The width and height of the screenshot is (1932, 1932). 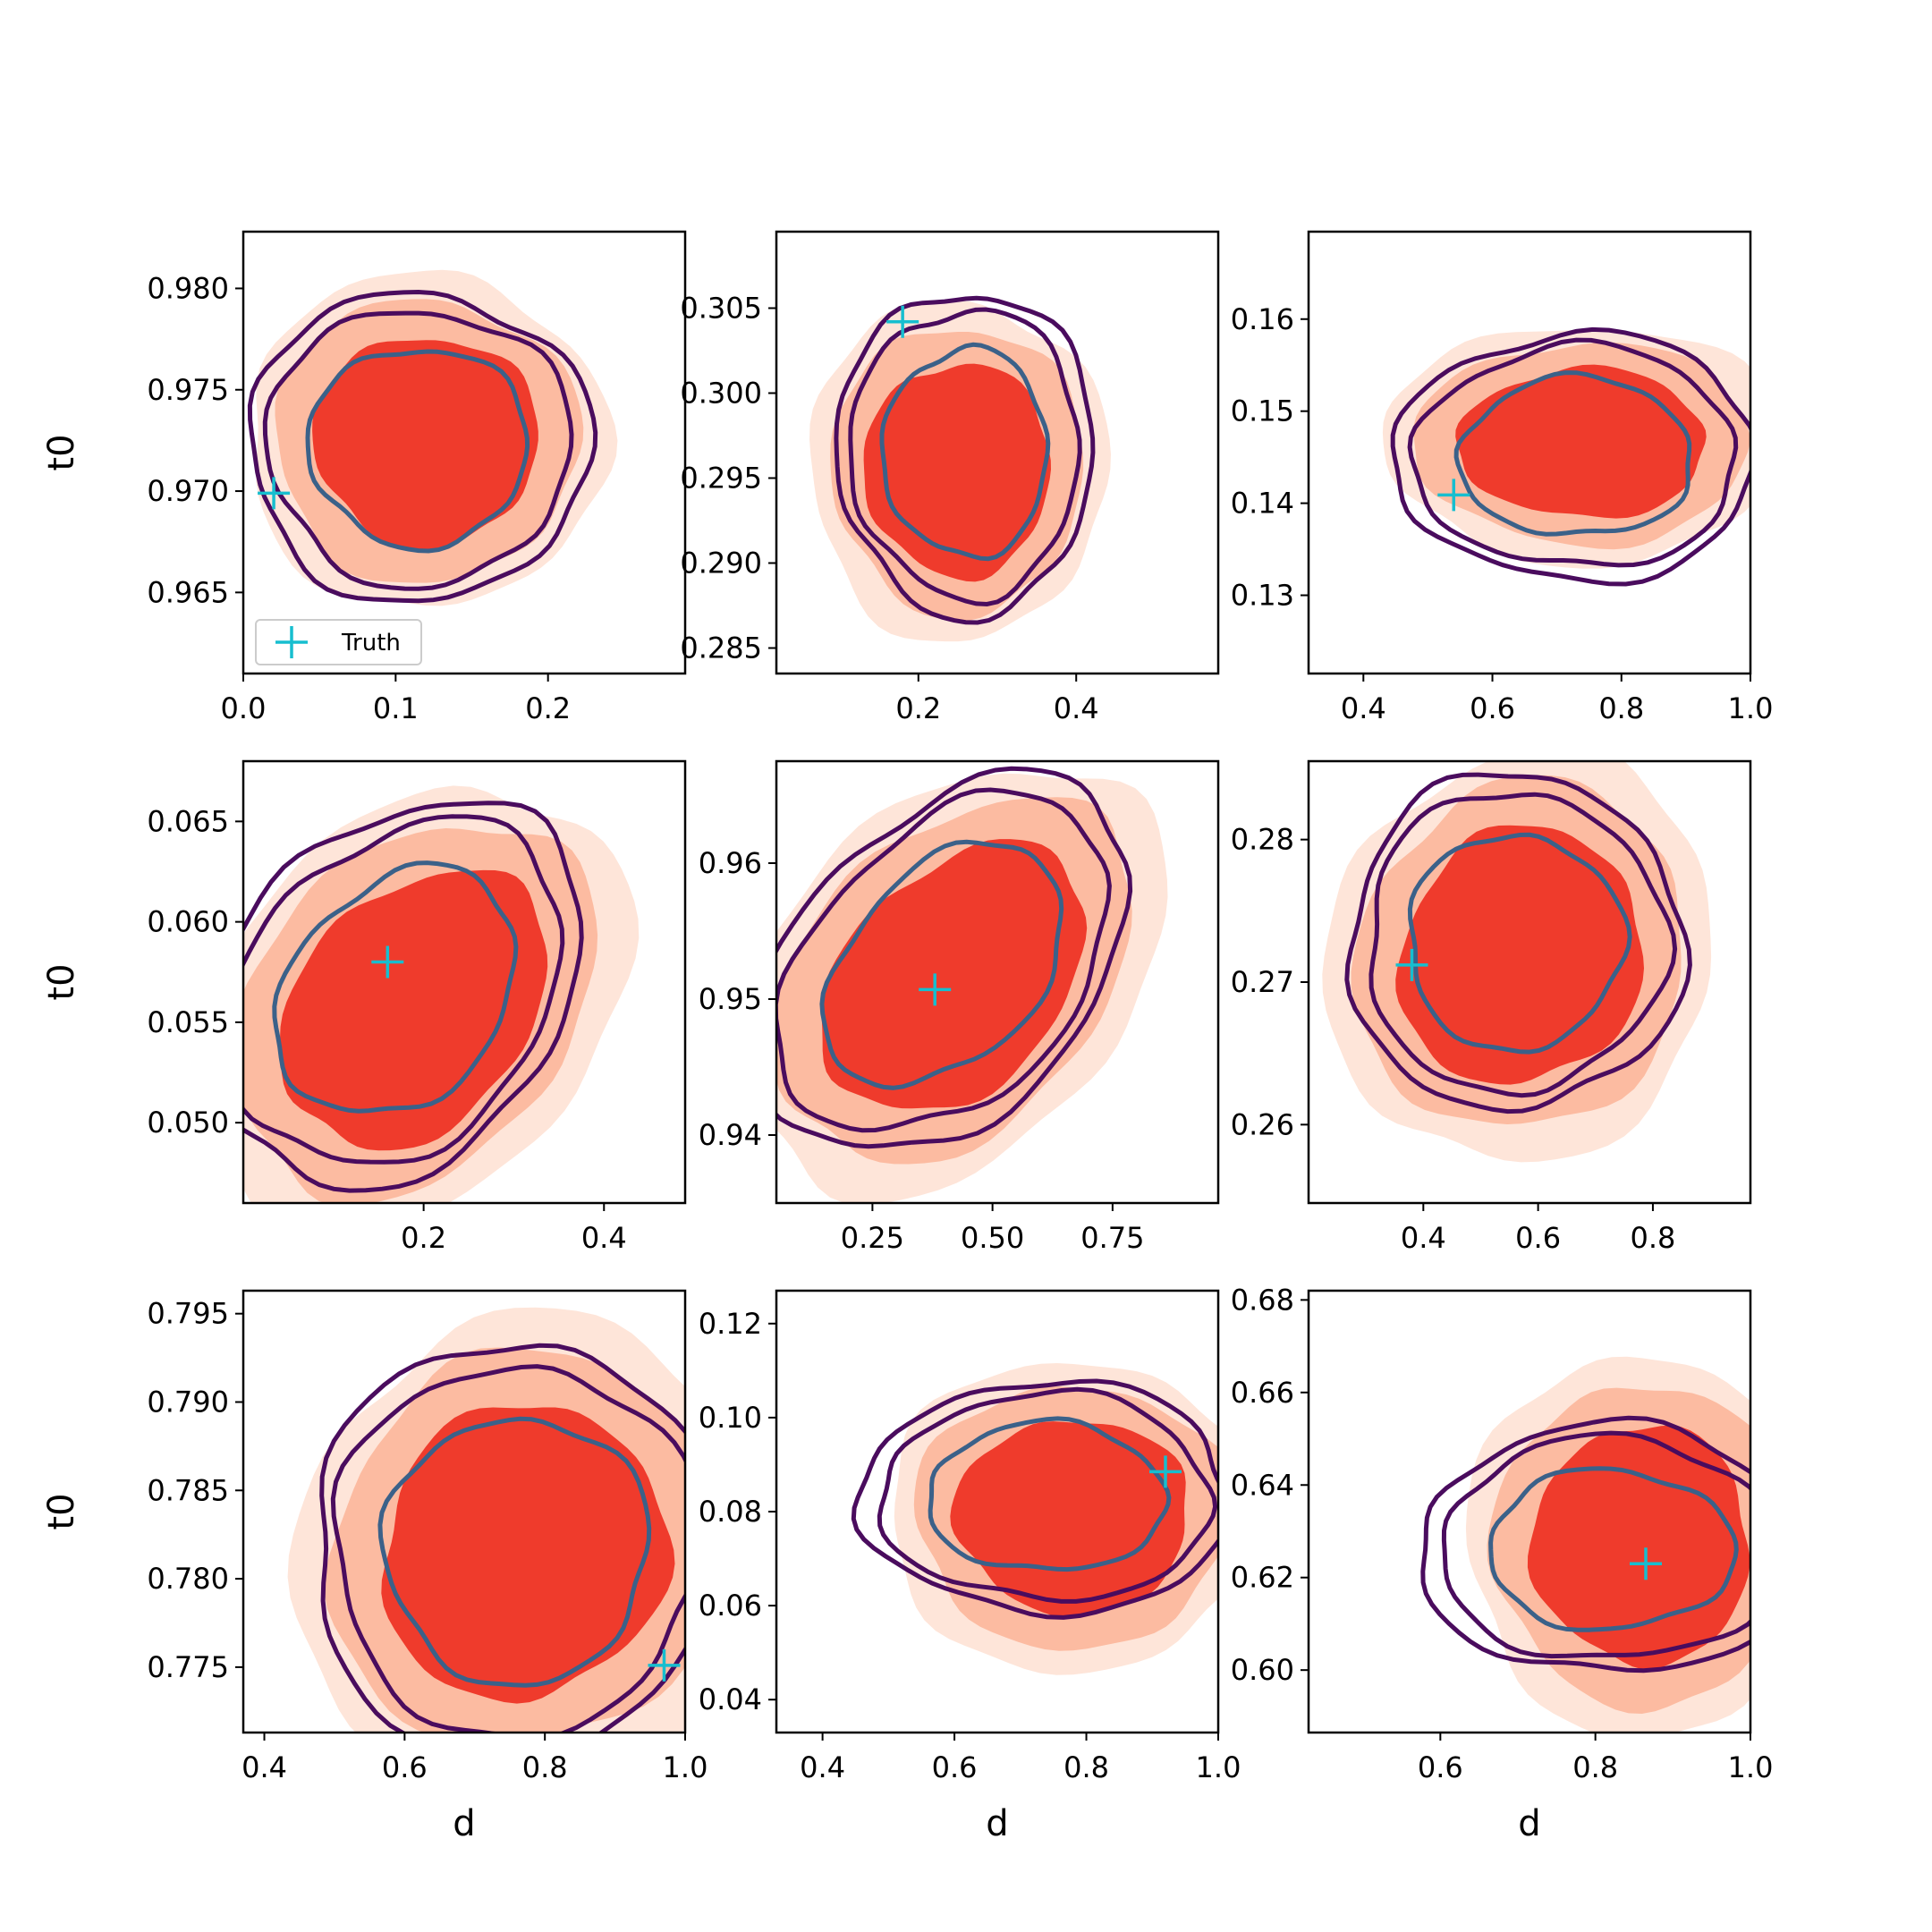 I want to click on y-tick-label: 0.10, so click(x=730, y=1418).